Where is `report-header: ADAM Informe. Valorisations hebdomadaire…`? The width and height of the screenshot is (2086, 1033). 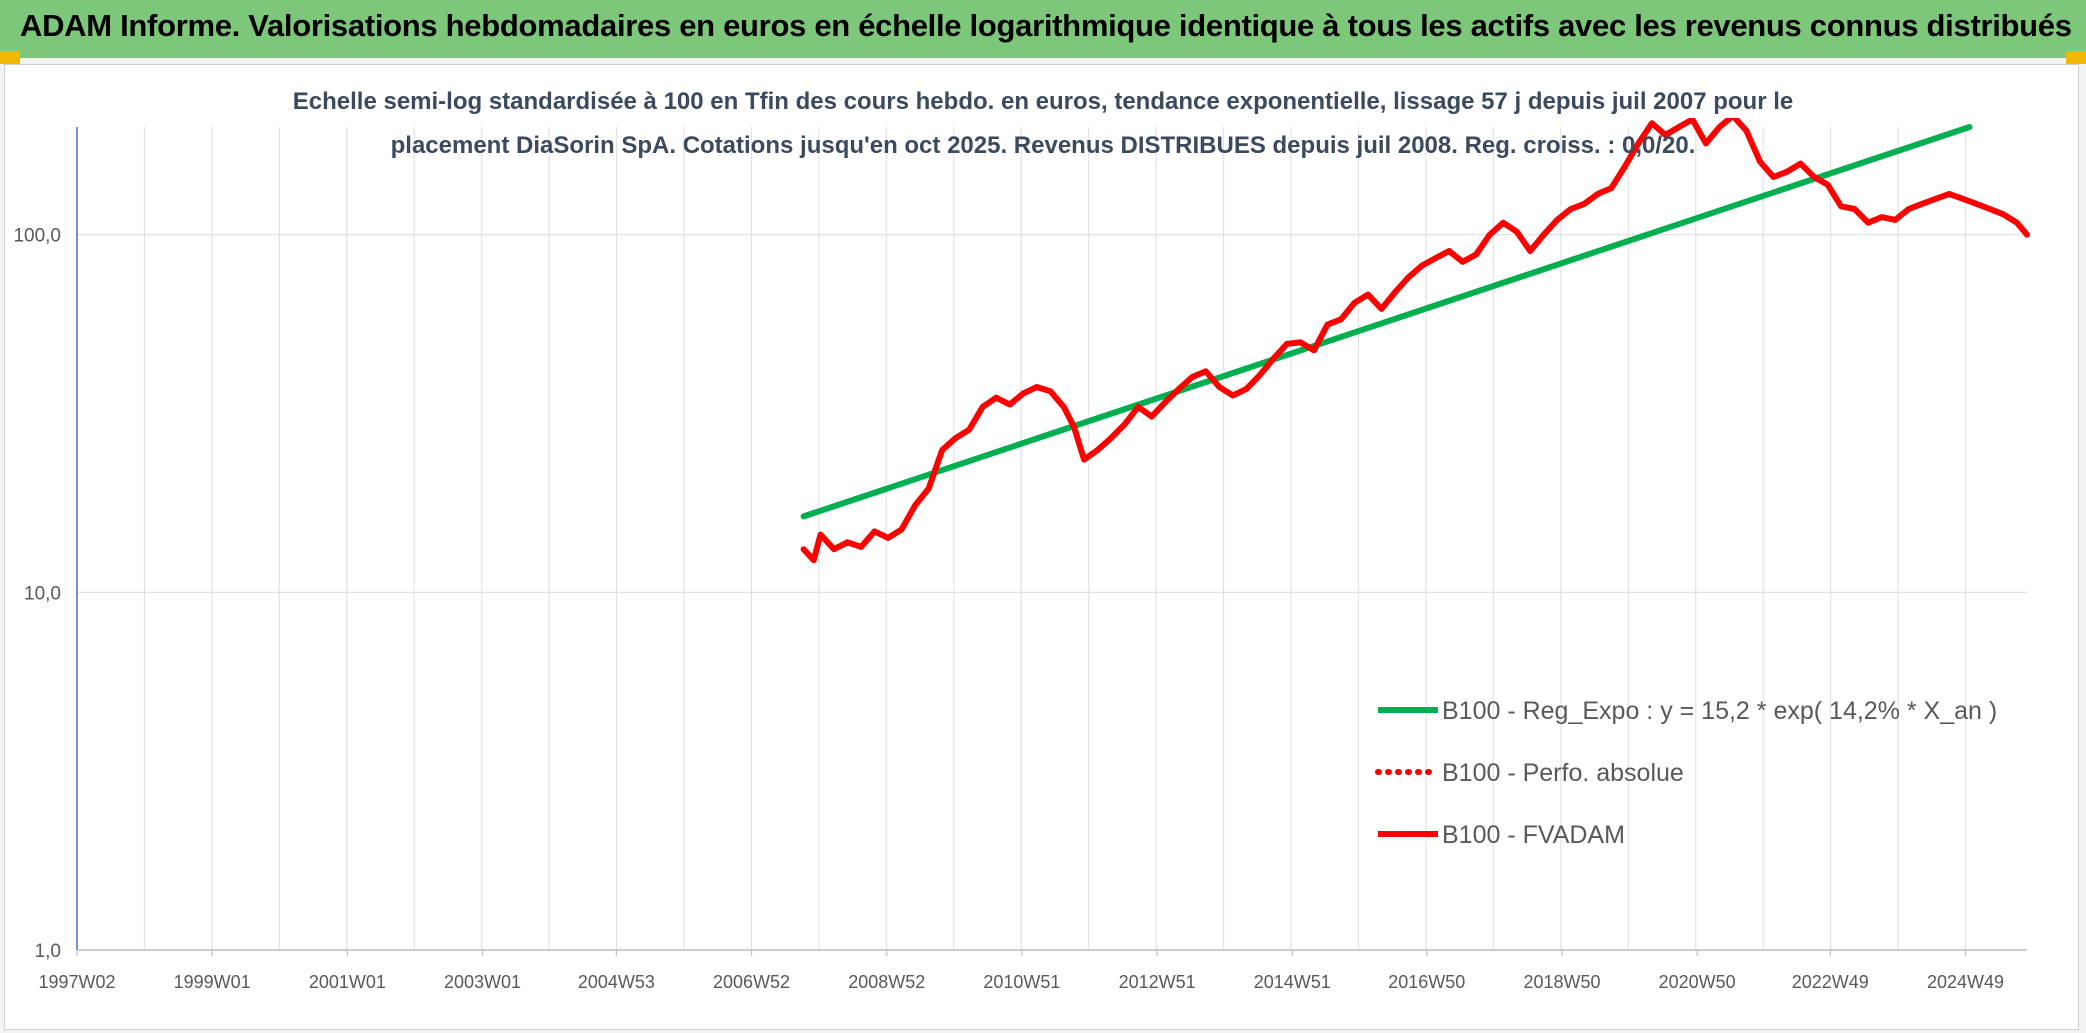 report-header: ADAM Informe. Valorisations hebdomadaire… is located at coordinates (1043, 29).